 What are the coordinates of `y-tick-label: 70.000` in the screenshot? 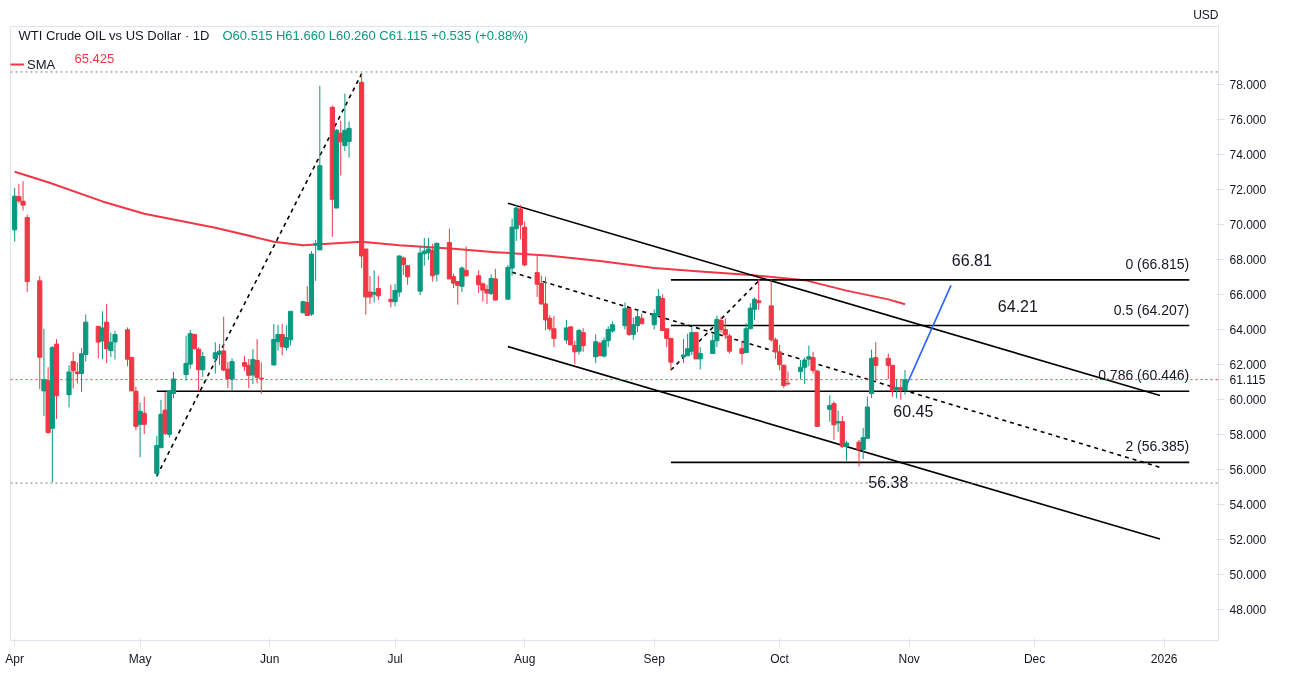 It's located at (1248, 224).